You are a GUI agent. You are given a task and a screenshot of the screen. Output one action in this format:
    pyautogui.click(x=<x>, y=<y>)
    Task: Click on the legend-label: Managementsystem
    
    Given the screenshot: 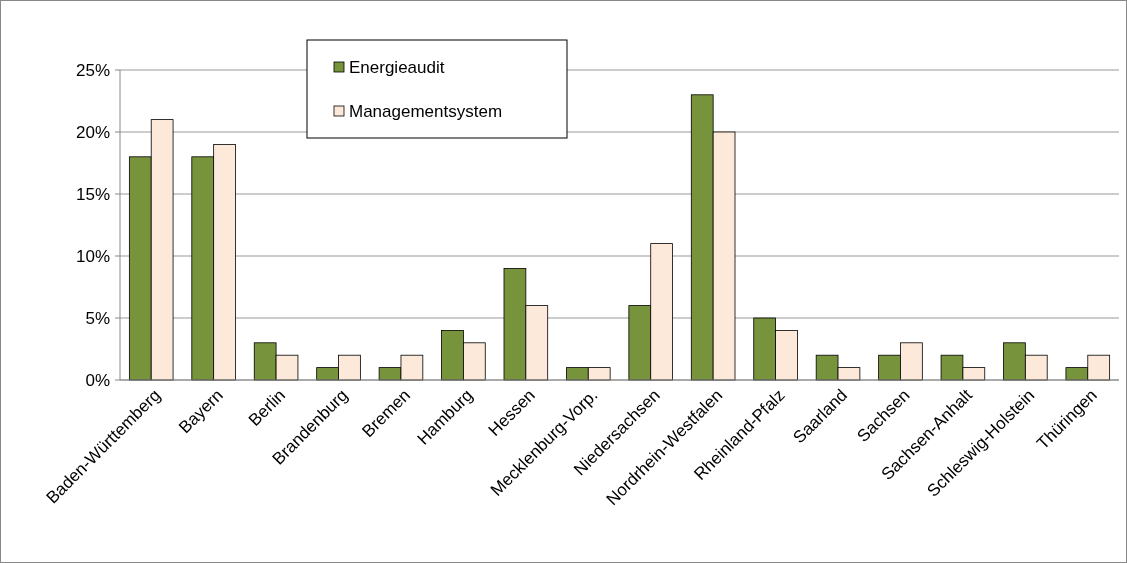 What is the action you would take?
    pyautogui.click(x=426, y=111)
    